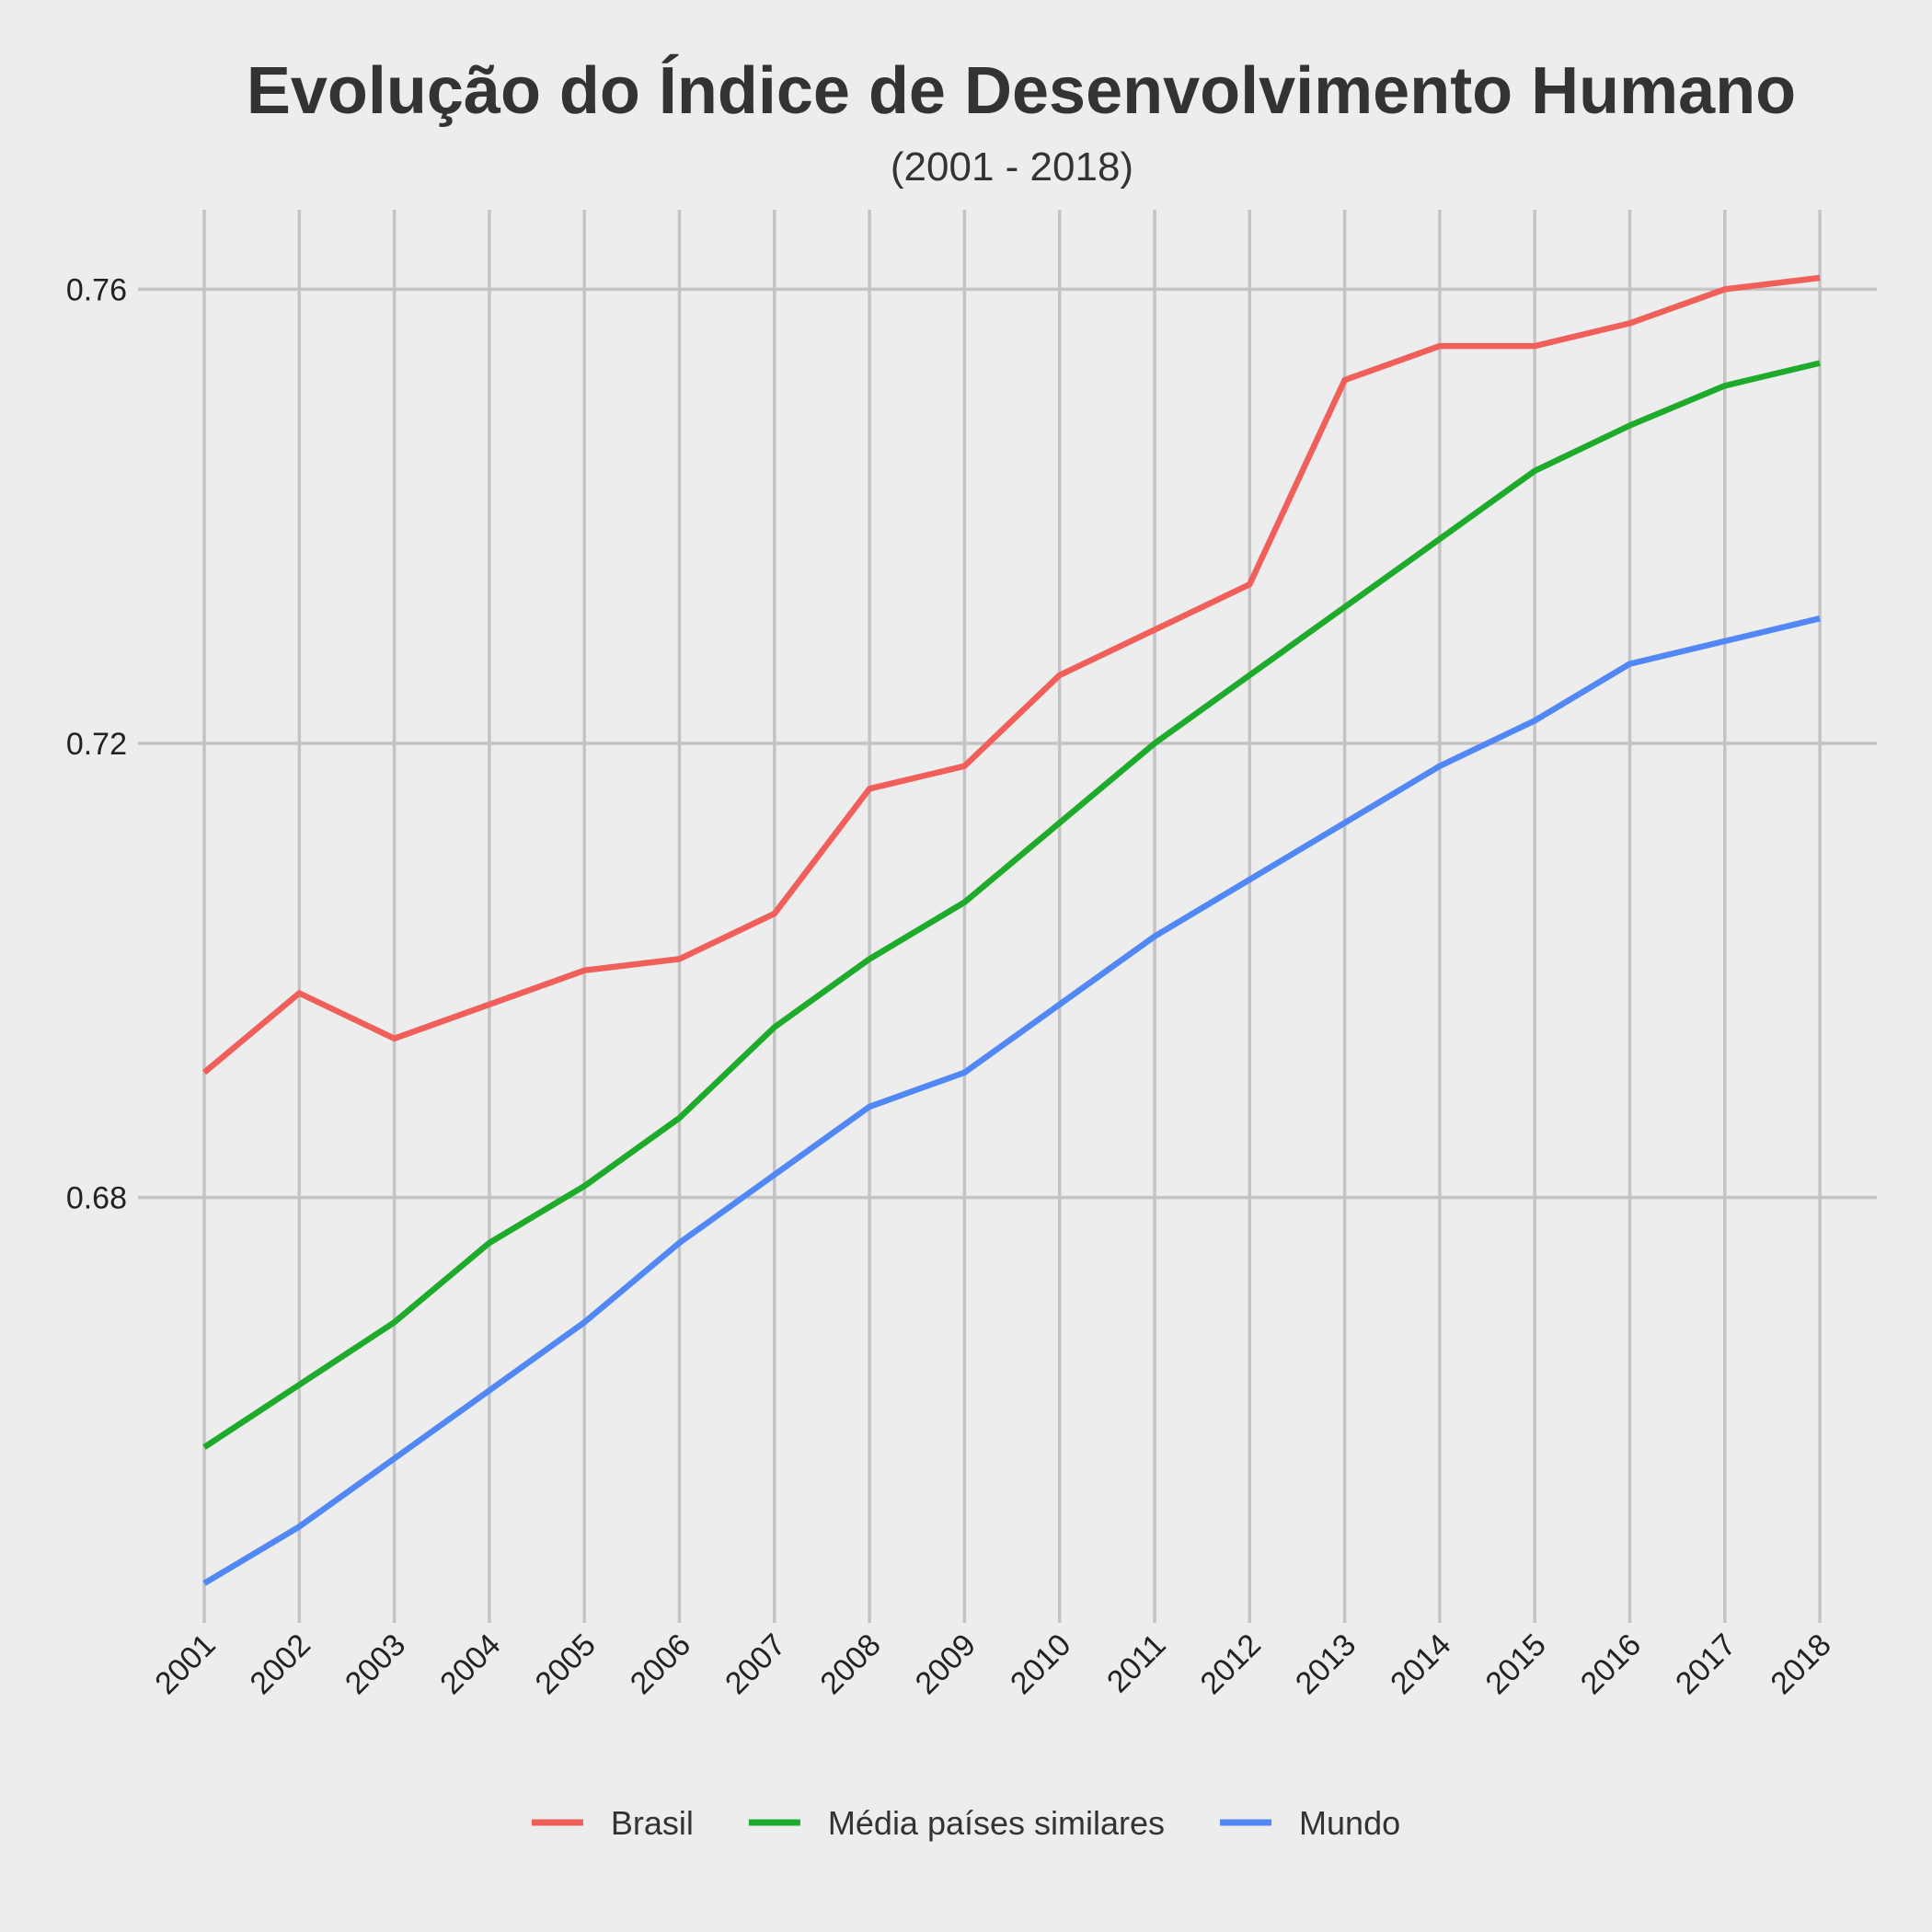 This screenshot has width=1932, height=1932. I want to click on legend-item: Média países similares, so click(956, 1823).